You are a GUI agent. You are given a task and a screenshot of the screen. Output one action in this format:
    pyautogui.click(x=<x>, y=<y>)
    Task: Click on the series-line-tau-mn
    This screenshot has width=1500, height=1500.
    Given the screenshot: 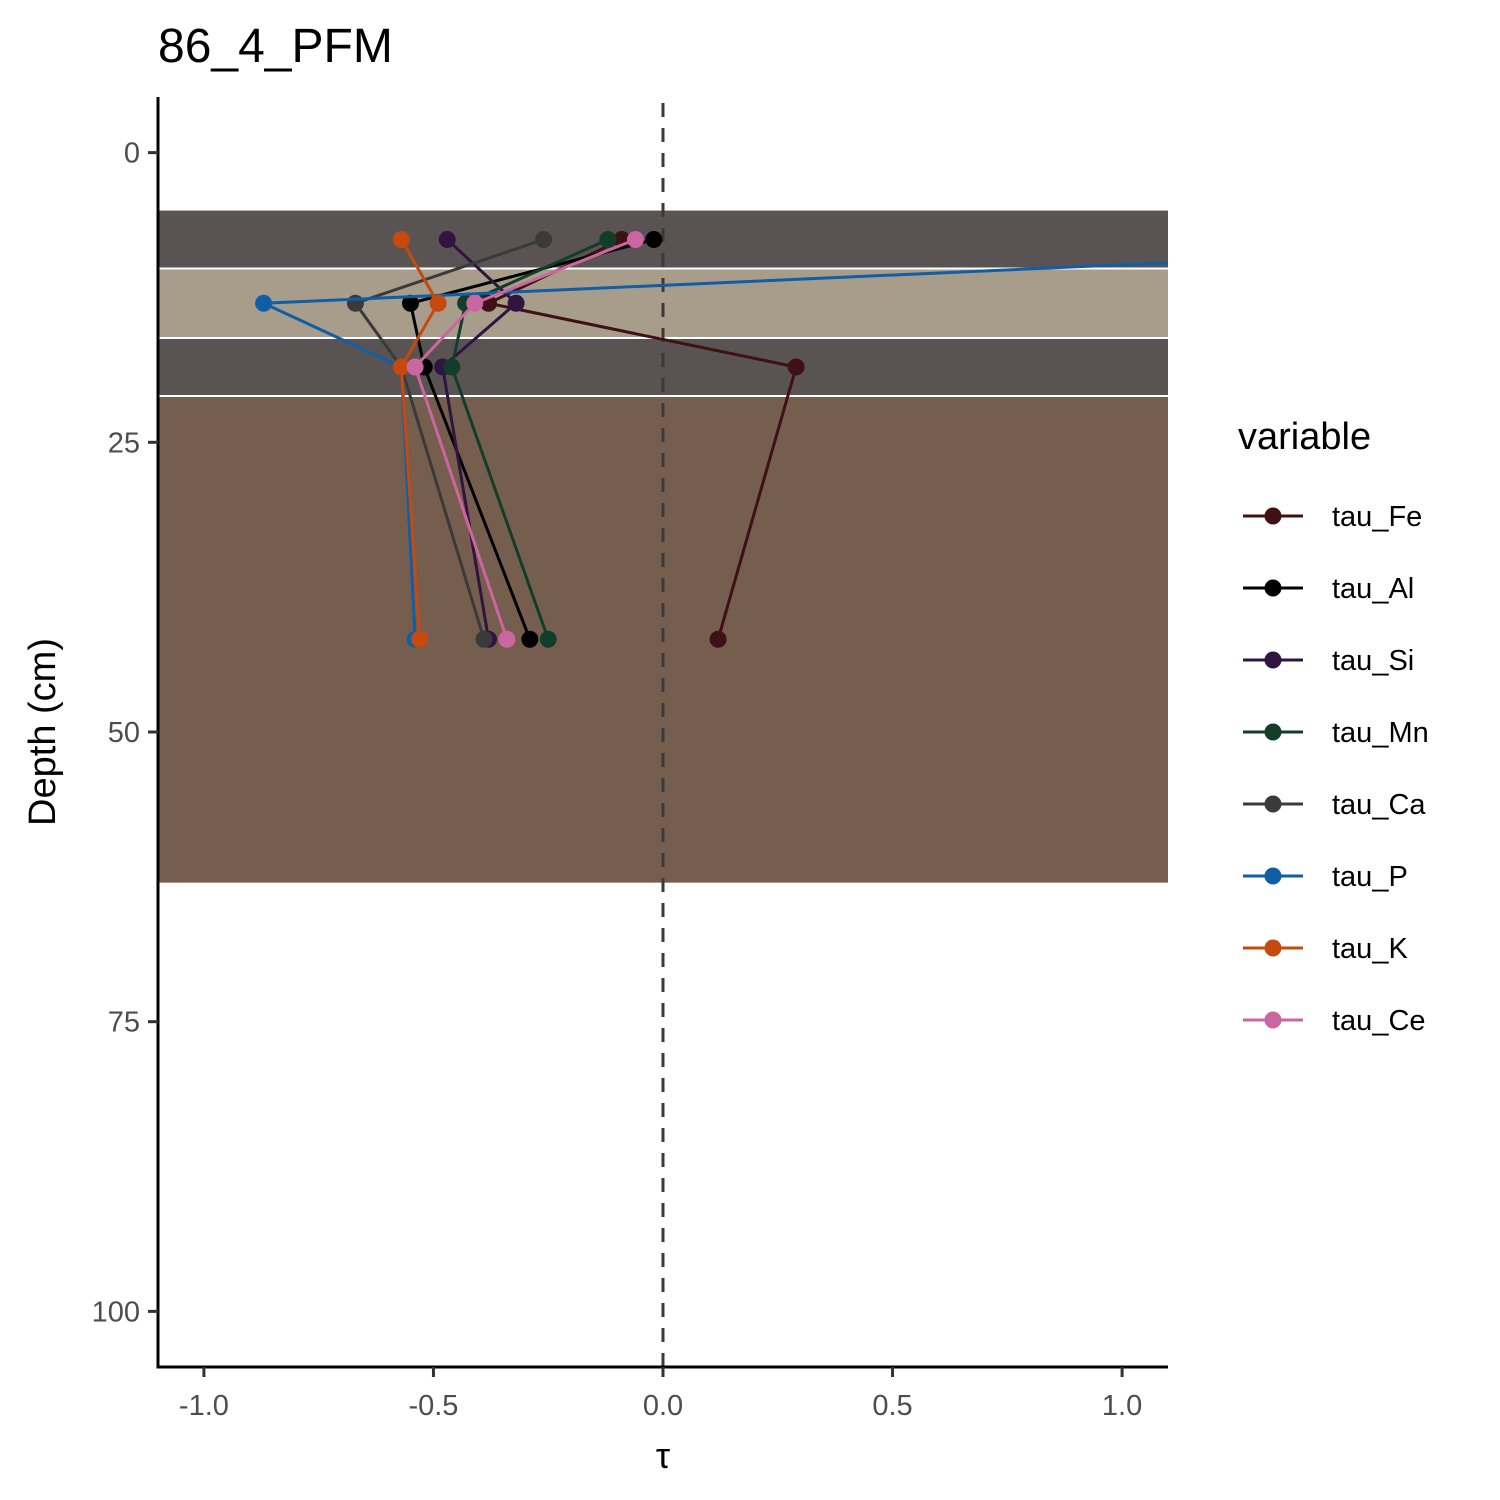 What is the action you would take?
    pyautogui.click(x=529, y=439)
    